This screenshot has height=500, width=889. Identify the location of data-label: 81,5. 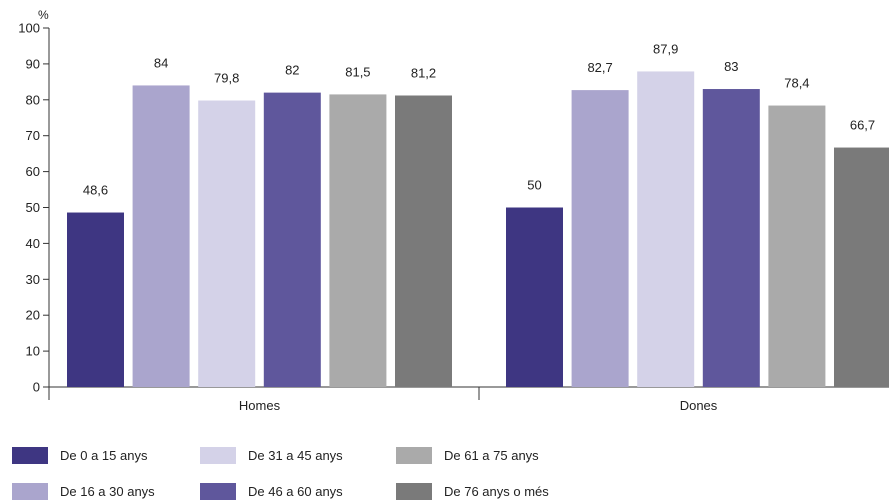
(357, 71).